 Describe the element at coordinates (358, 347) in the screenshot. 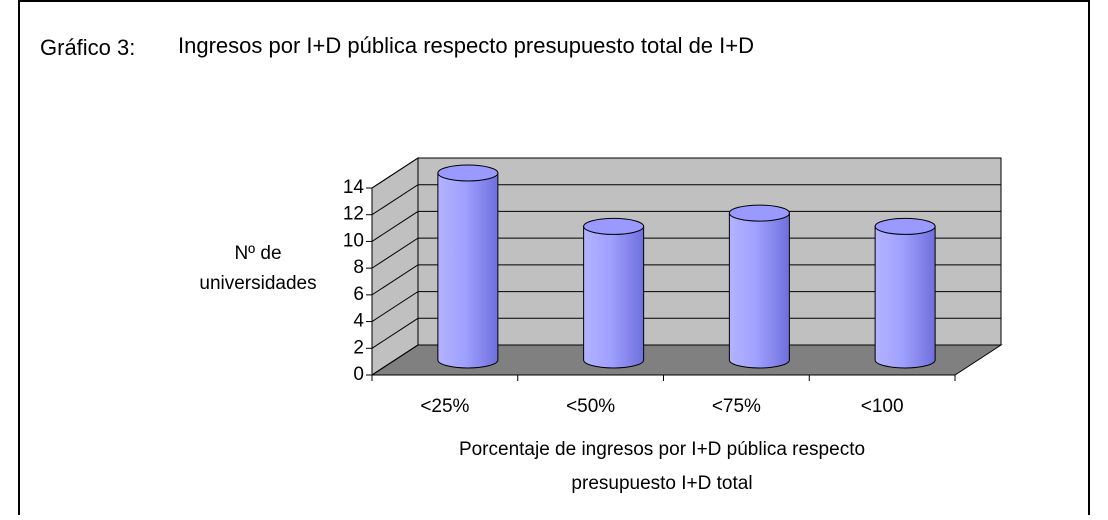

I see `y-tick-label: 2` at that location.